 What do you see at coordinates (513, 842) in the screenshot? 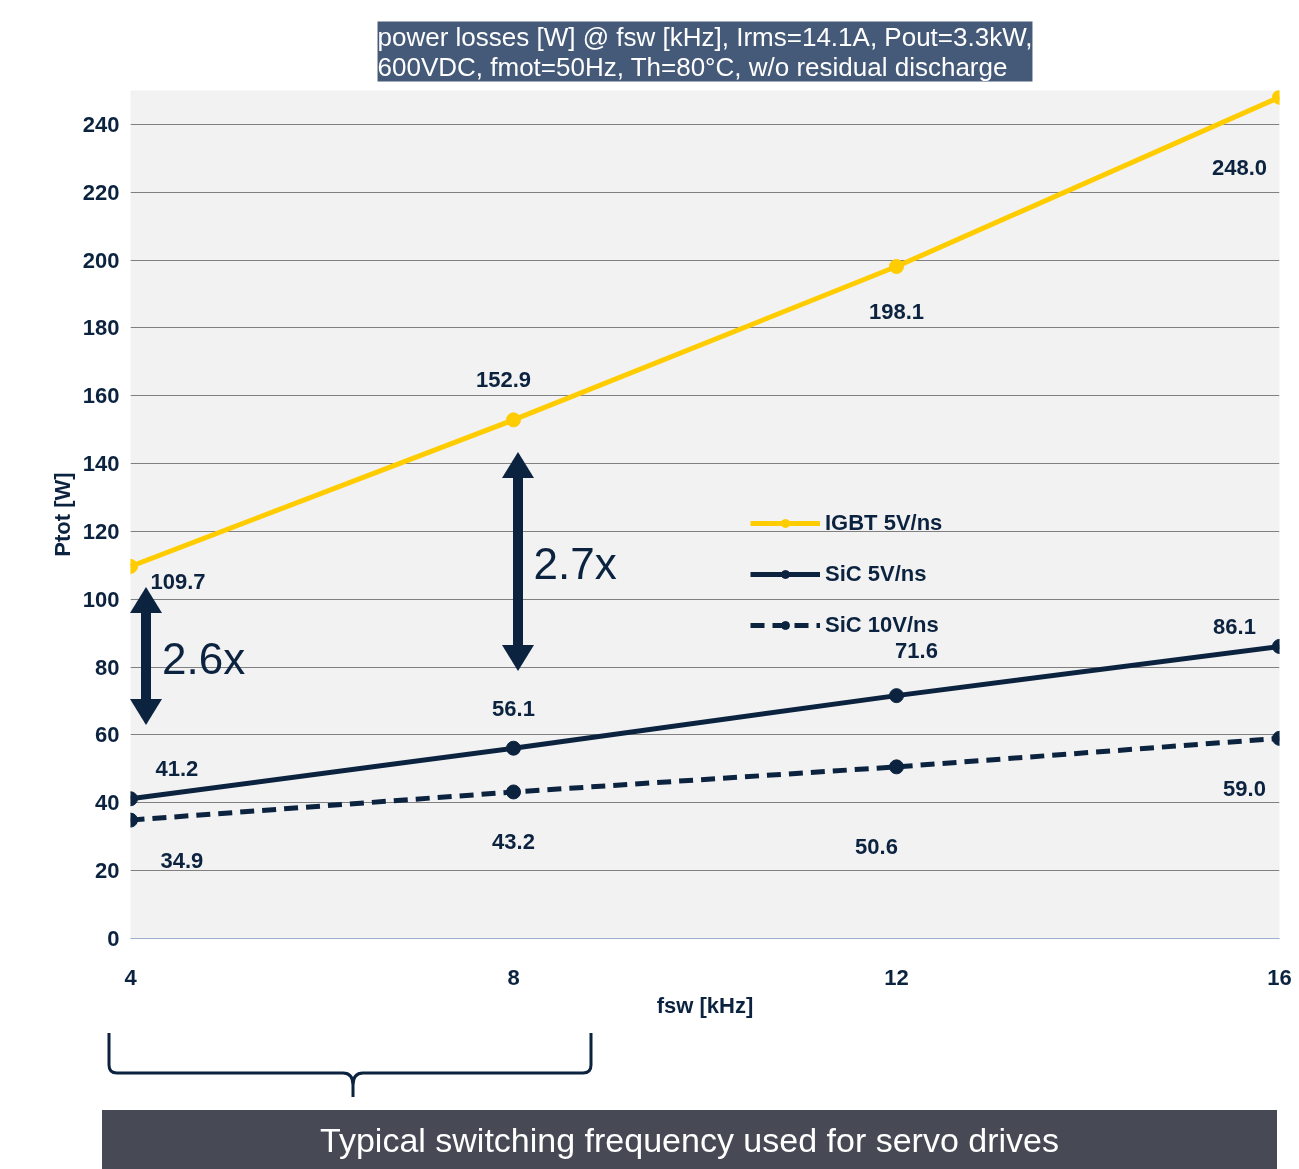
I see `data-label: 43.2` at bounding box center [513, 842].